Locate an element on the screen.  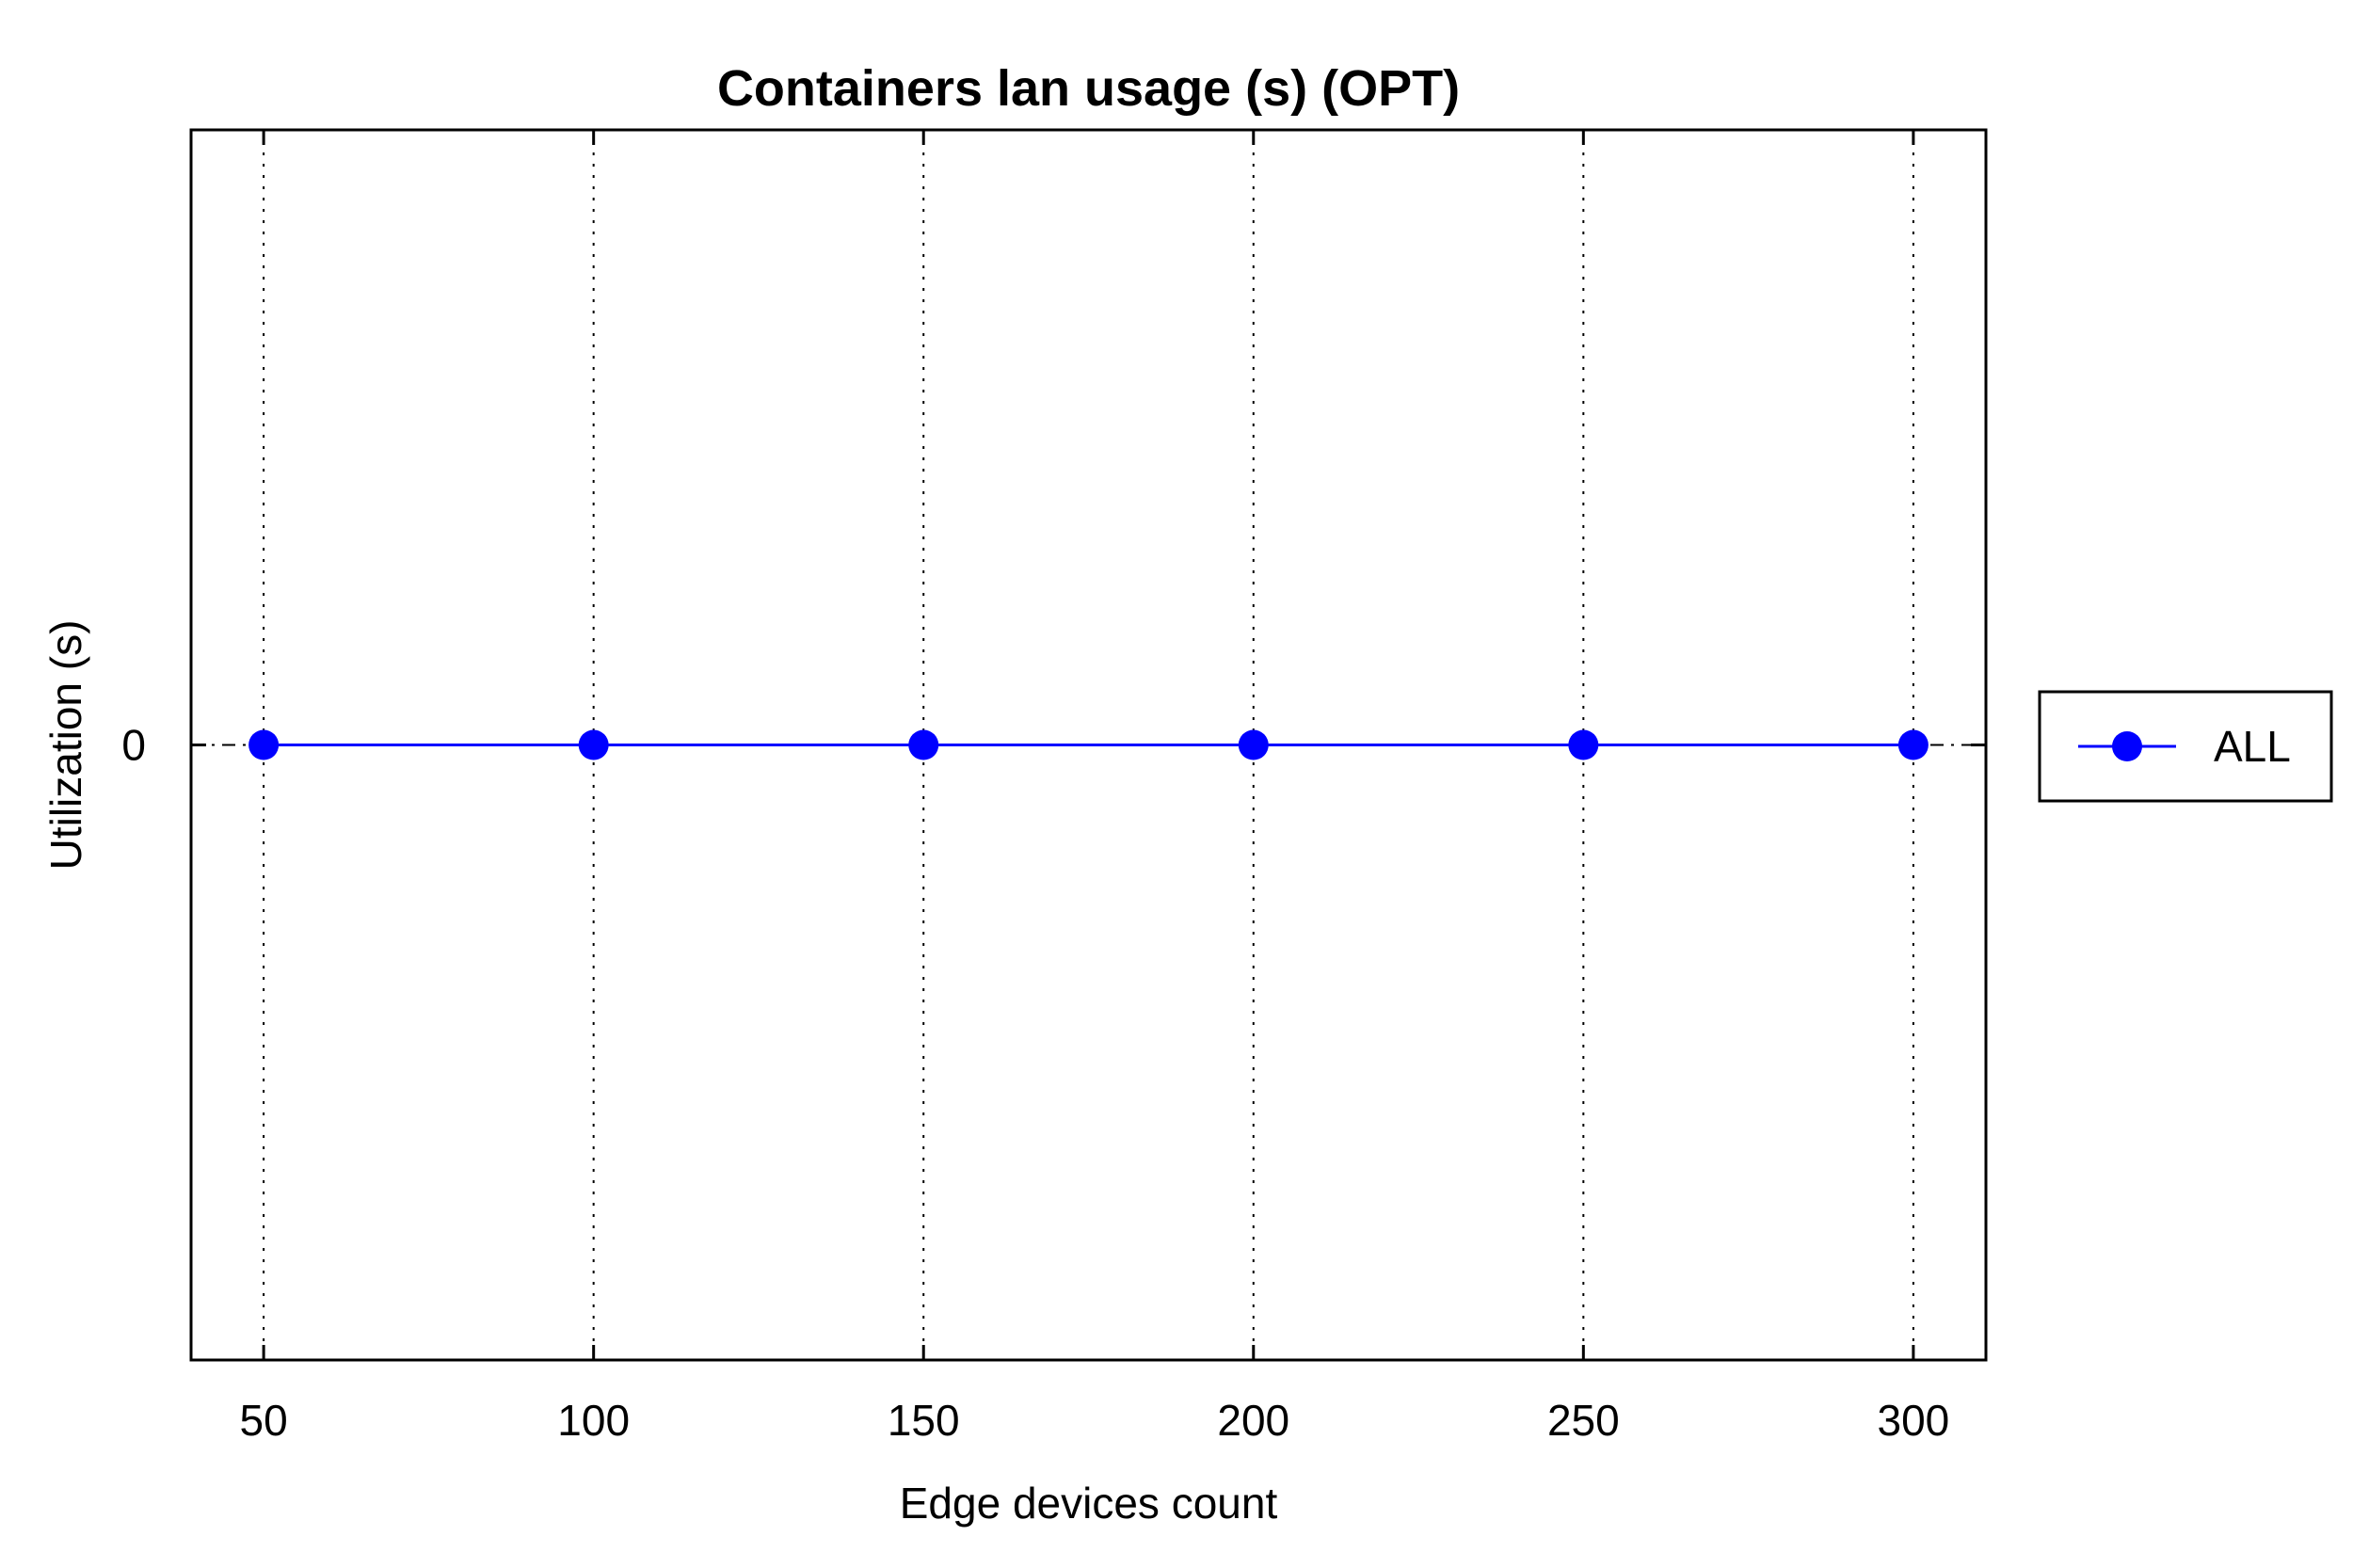
y-tick-label-0: 0 is located at coordinates (133, 745).